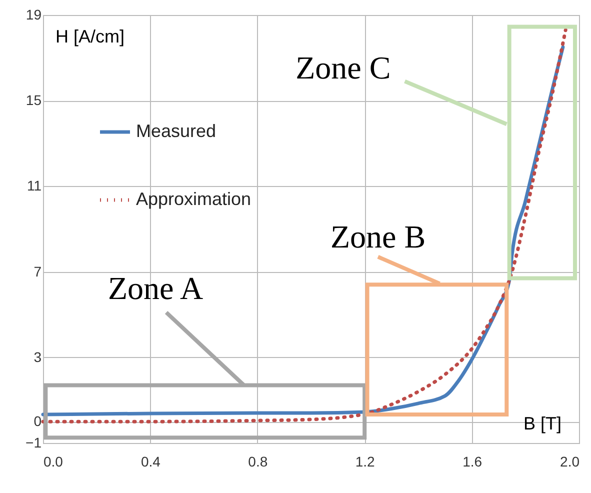  What do you see at coordinates (54, 462) in the screenshot?
I see `x-tick-label: 0.0` at bounding box center [54, 462].